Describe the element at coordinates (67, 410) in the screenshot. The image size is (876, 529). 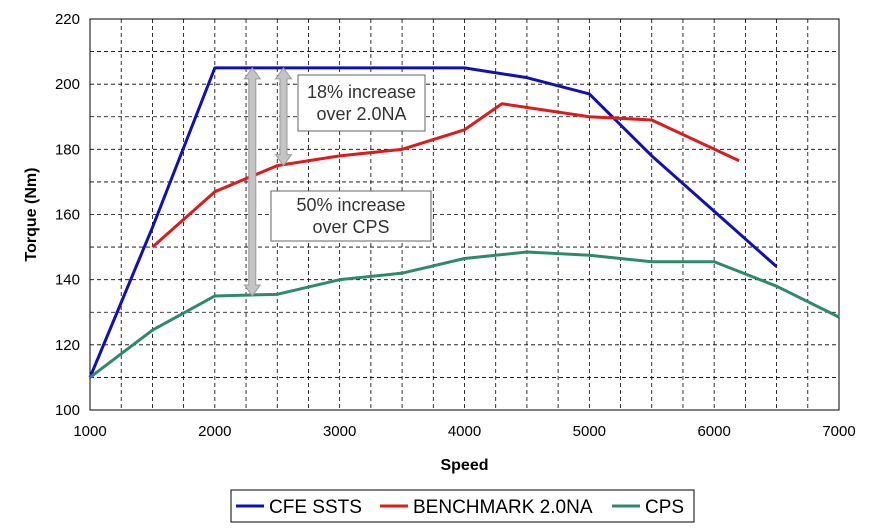
I see `y-tick-label: 100` at that location.